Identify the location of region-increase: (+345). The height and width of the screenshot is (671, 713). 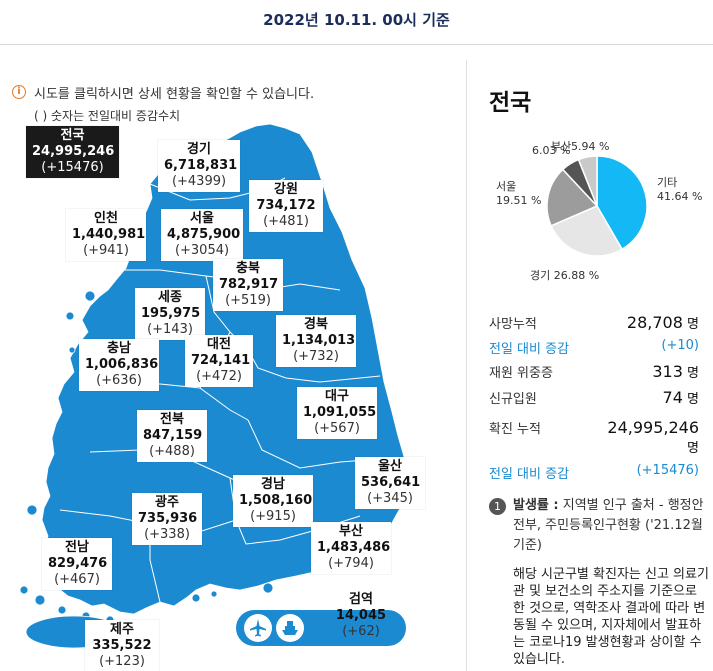
(390, 498).